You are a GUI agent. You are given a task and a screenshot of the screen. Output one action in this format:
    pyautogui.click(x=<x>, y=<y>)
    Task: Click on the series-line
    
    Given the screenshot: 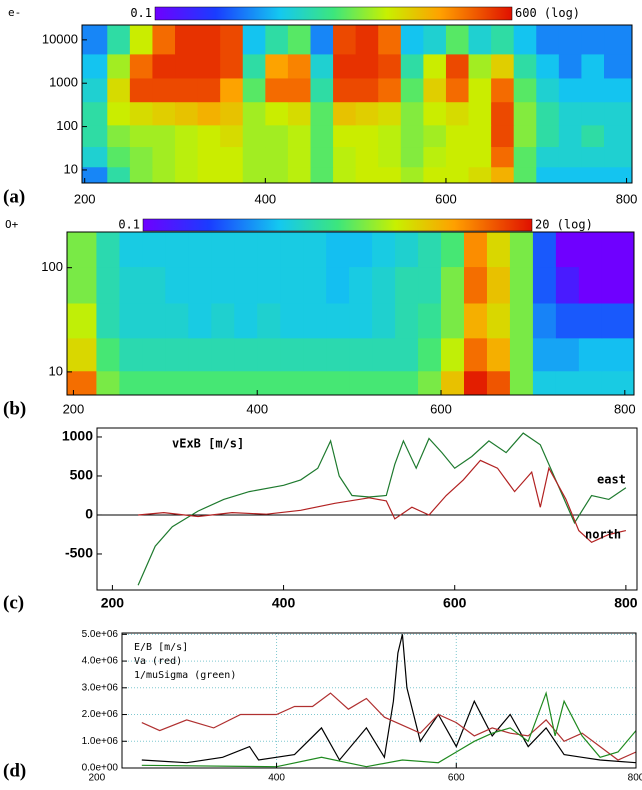 What is the action you would take?
    pyautogui.click(x=389, y=699)
    